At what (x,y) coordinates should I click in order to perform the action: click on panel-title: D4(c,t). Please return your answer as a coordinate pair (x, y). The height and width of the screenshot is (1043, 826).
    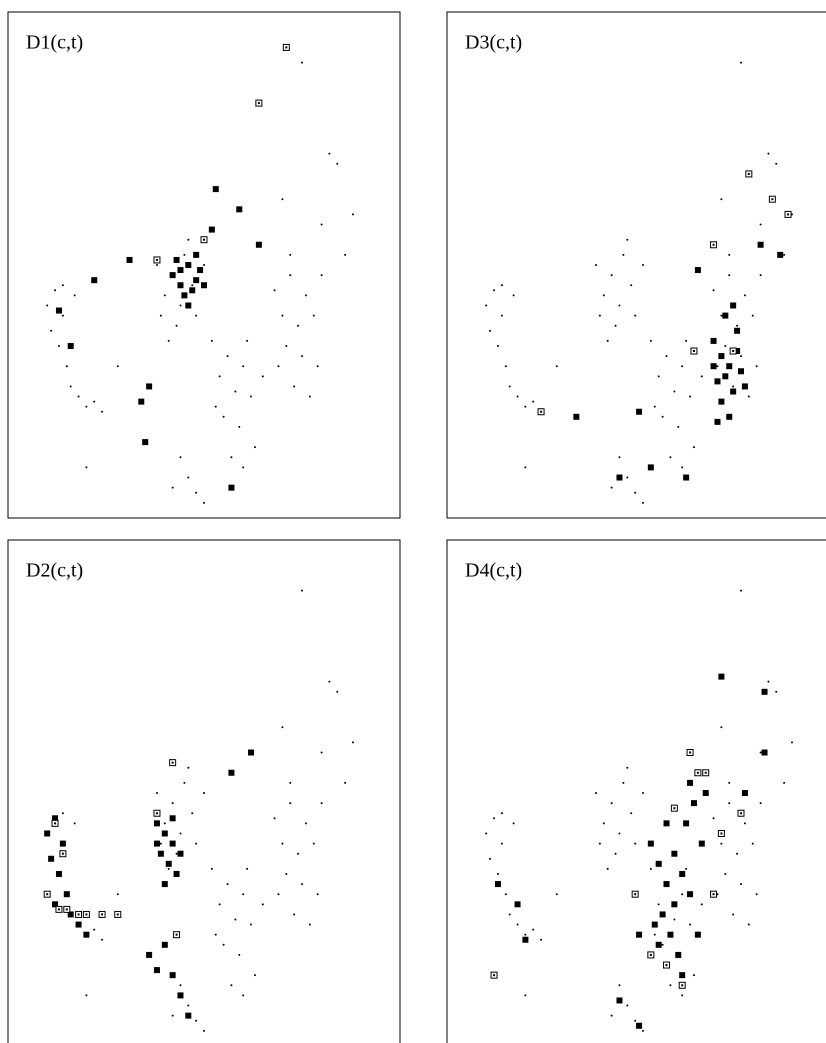
    Looking at the image, I should click on (493, 571).